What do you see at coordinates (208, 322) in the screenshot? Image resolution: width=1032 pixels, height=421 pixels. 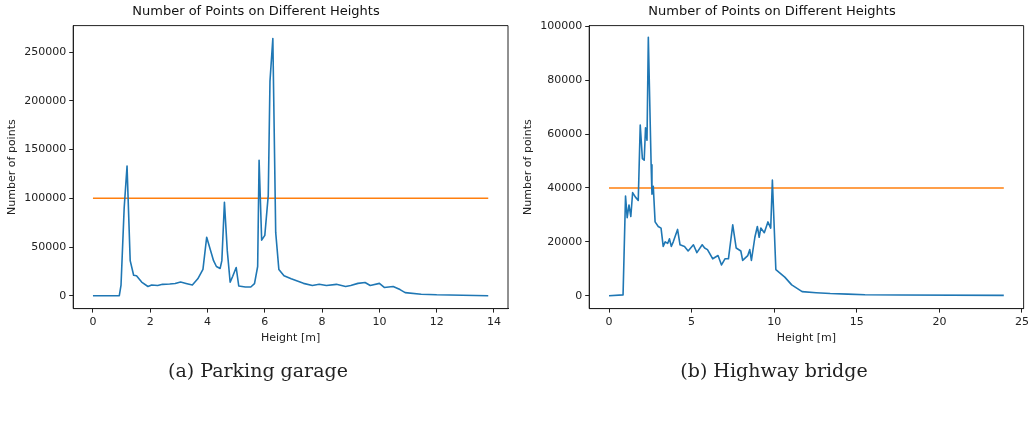 I see `x-tick-label: 4` at bounding box center [208, 322].